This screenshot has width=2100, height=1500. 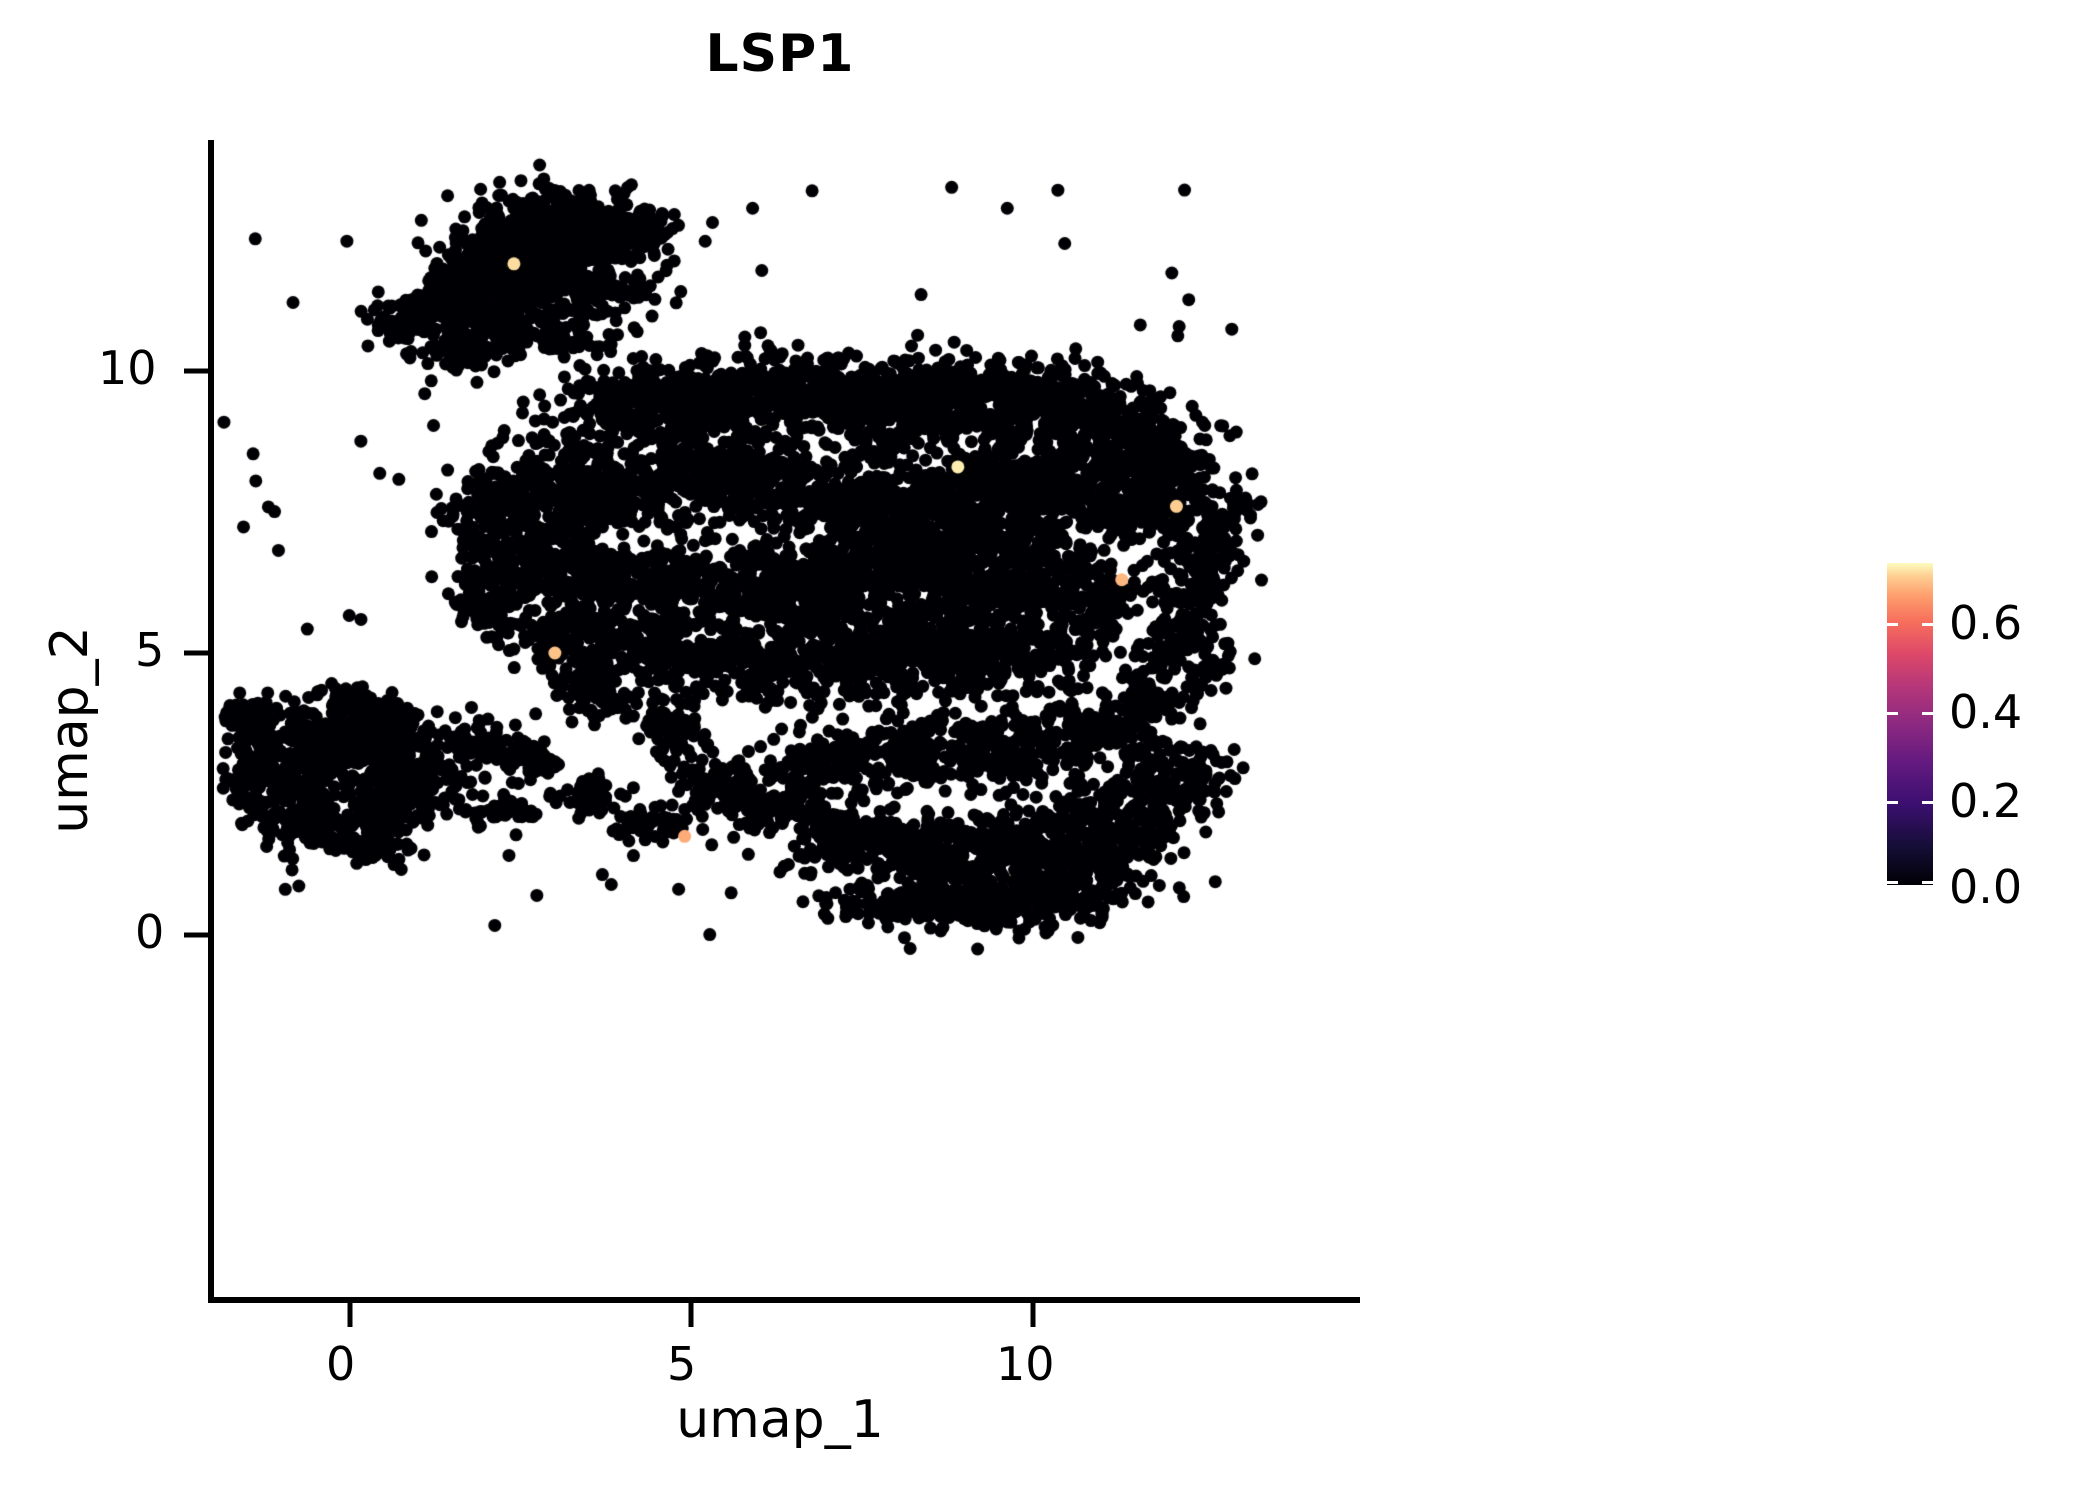 I want to click on x-tick-label-5: 5, so click(x=682, y=1364).